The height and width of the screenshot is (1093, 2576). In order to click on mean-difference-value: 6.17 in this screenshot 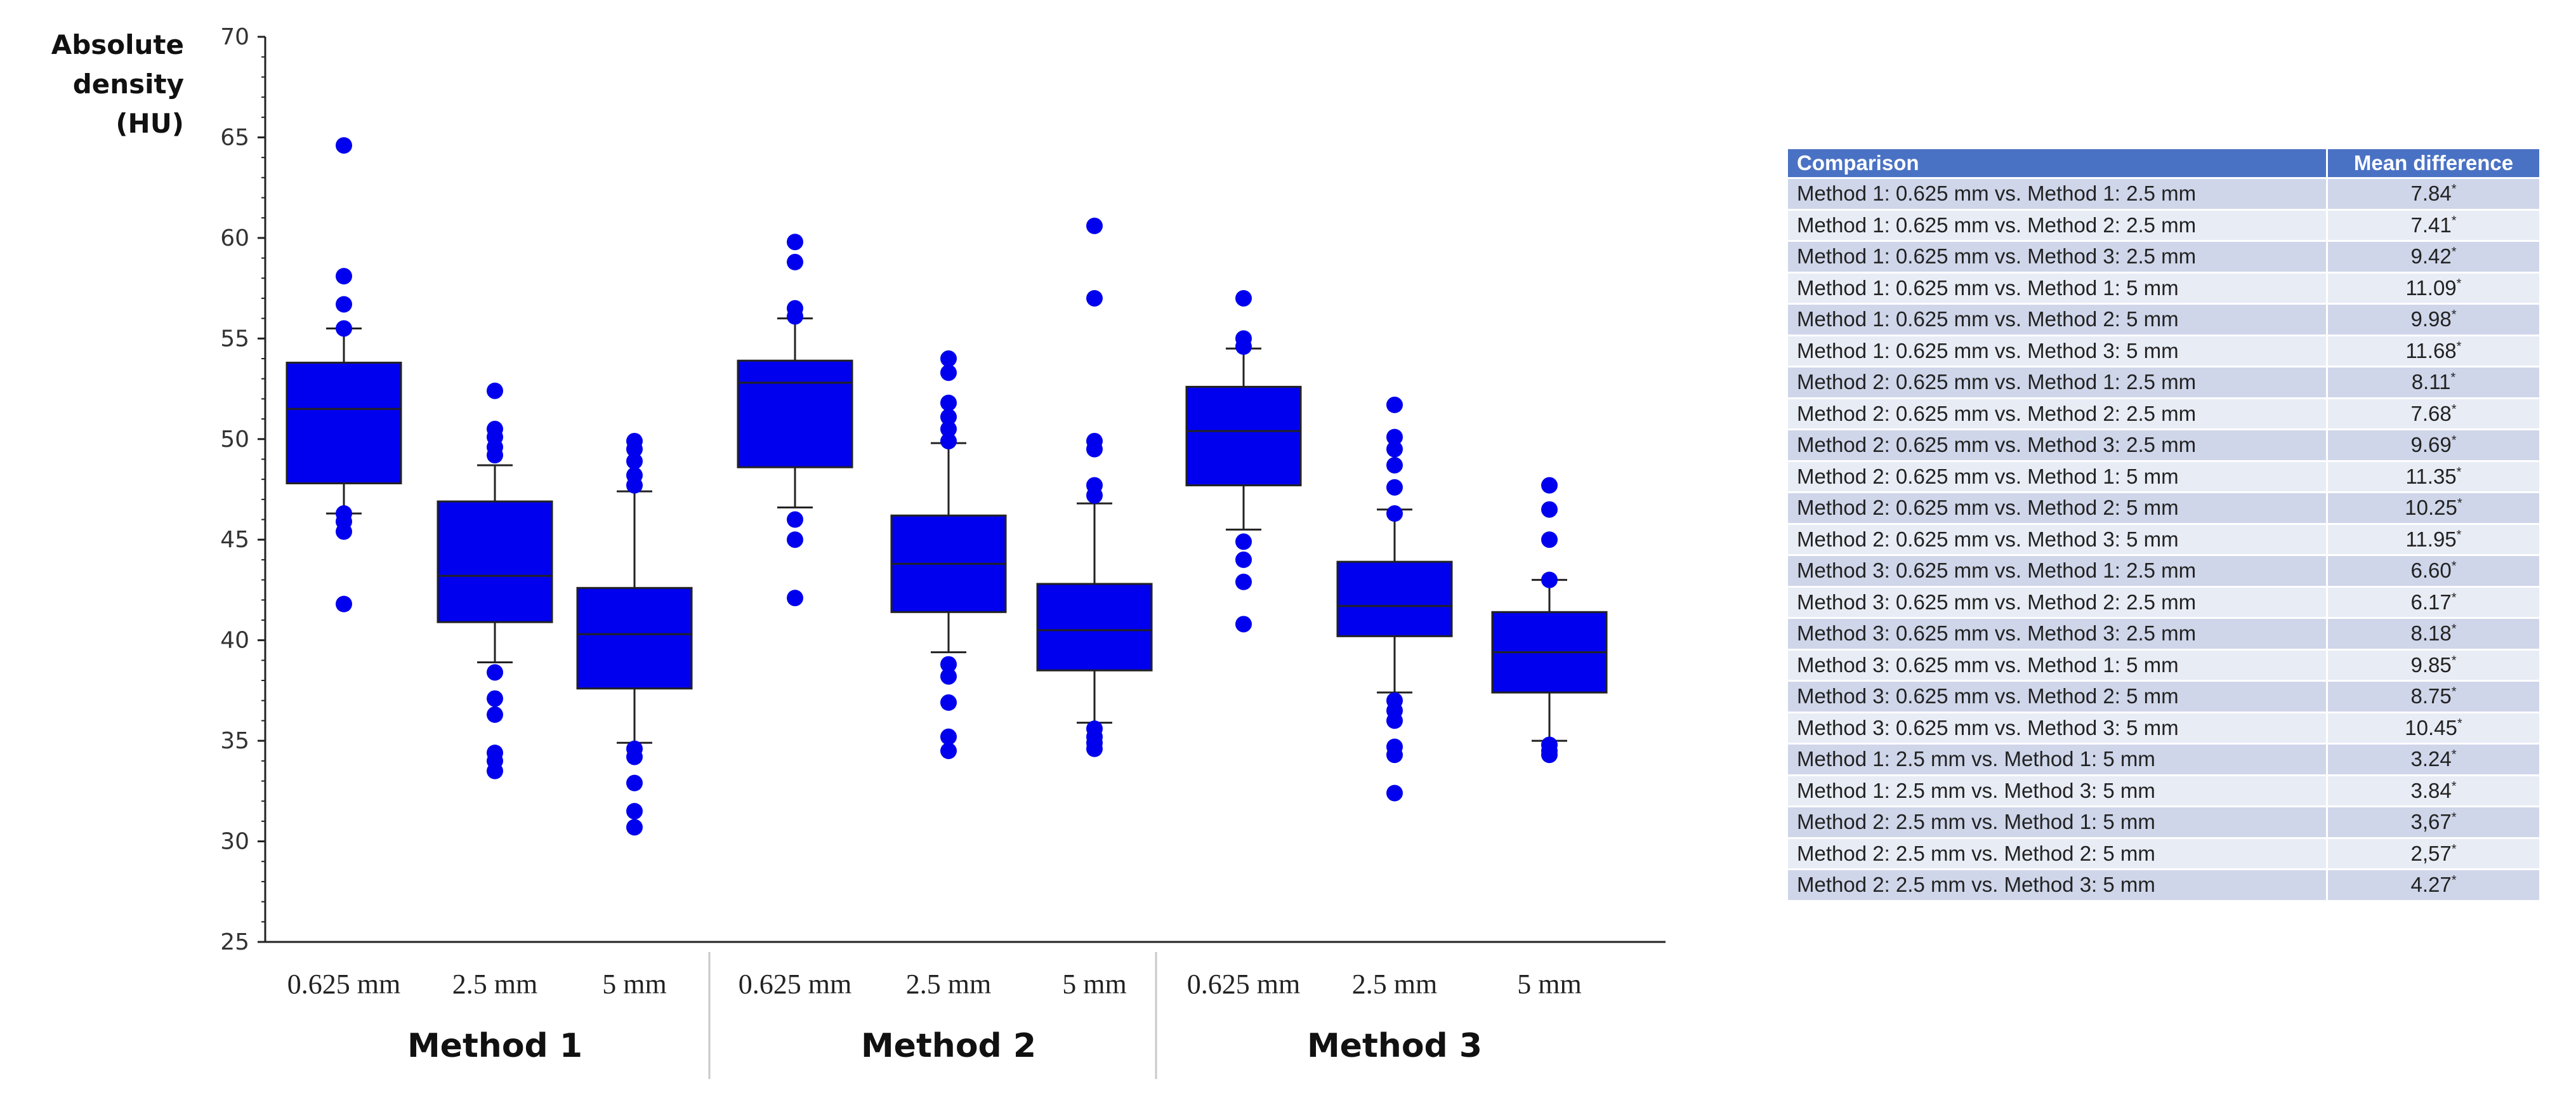, I will do `click(2431, 602)`.